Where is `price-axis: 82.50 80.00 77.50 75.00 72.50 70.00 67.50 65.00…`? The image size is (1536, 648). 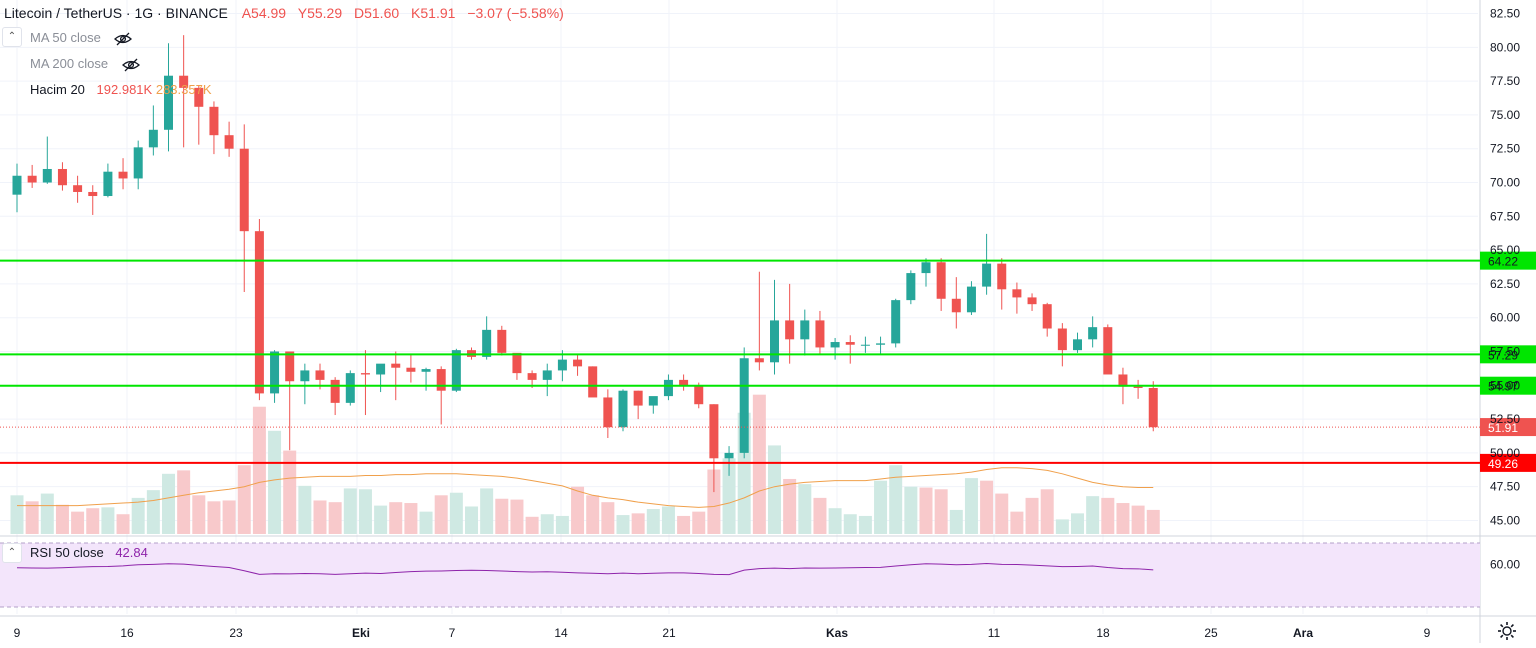
price-axis: 82.50 80.00 77.50 75.00 72.50 70.00 67.50 65.00… is located at coordinates (1505, 289).